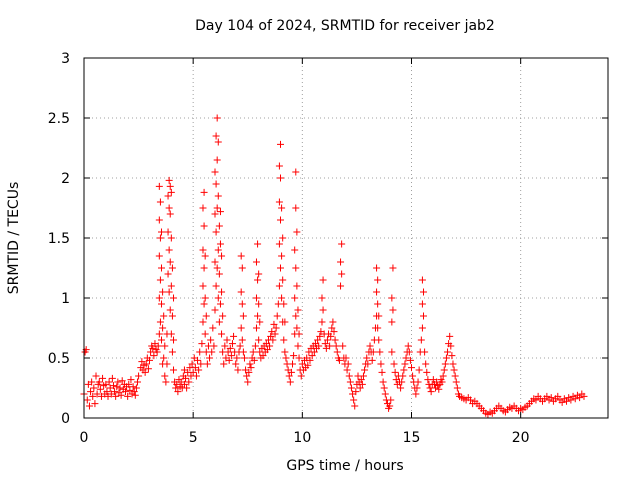  Describe the element at coordinates (344, 466) in the screenshot. I see `x-axis-label: GPS time / hours` at that location.